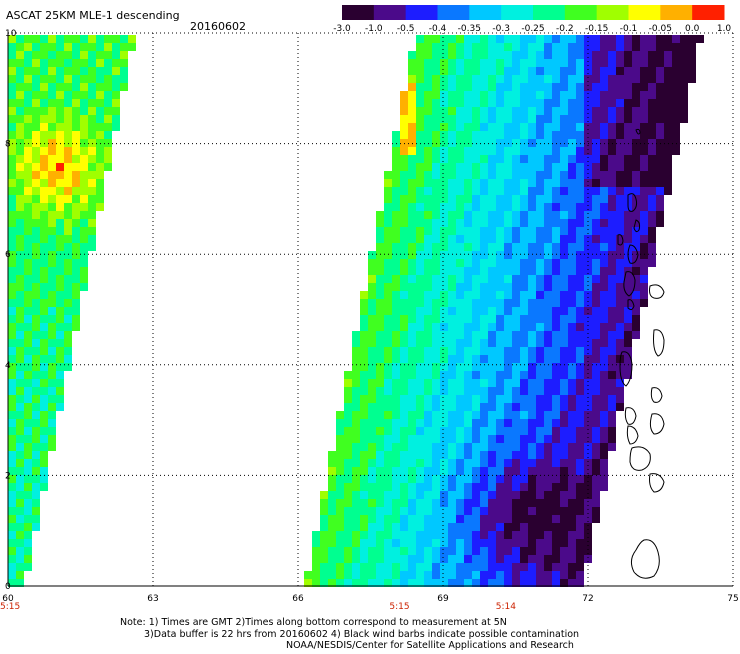  What do you see at coordinates (370, 599) in the screenshot?
I see `x-axis-ticks: 60 63 66 69 72 75` at bounding box center [370, 599].